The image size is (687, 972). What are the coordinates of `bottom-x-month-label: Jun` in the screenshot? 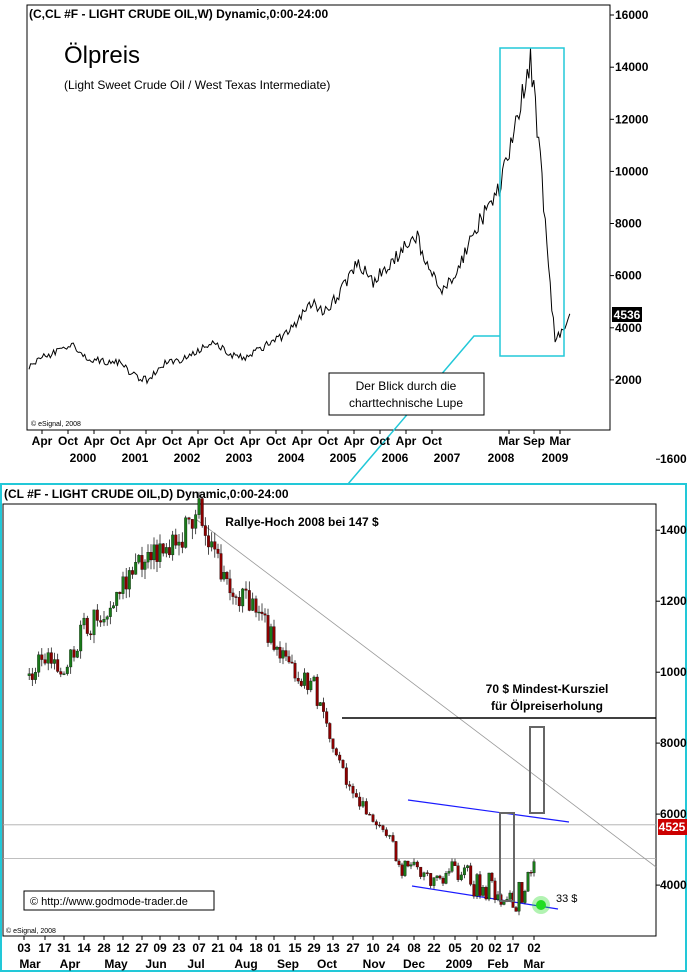 It's located at (155, 964).